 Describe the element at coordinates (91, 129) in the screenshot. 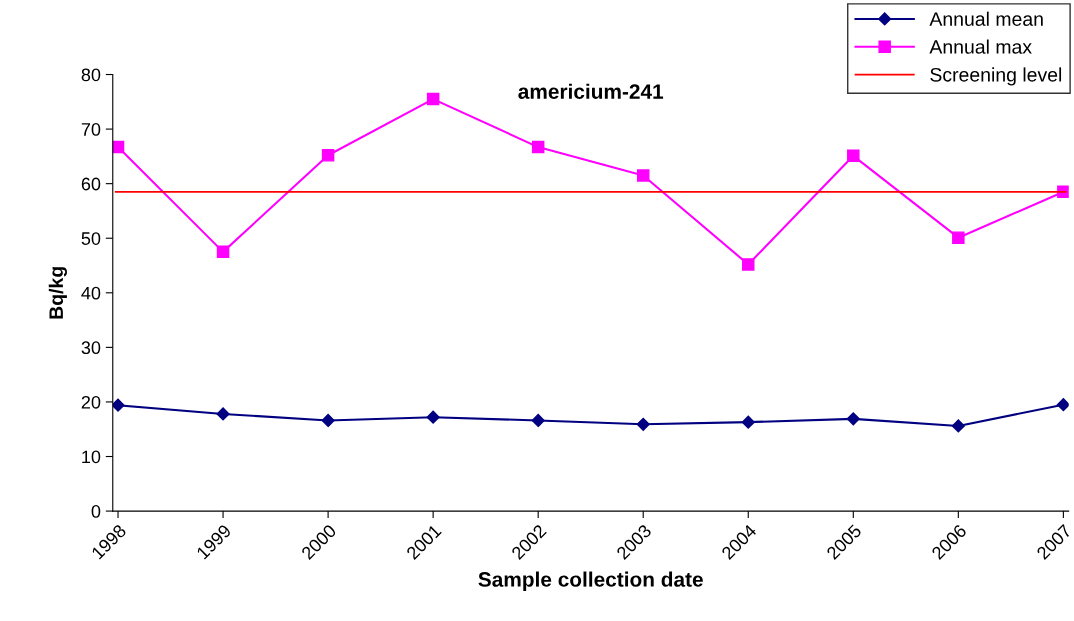

I see `y-tick-label: 70` at that location.